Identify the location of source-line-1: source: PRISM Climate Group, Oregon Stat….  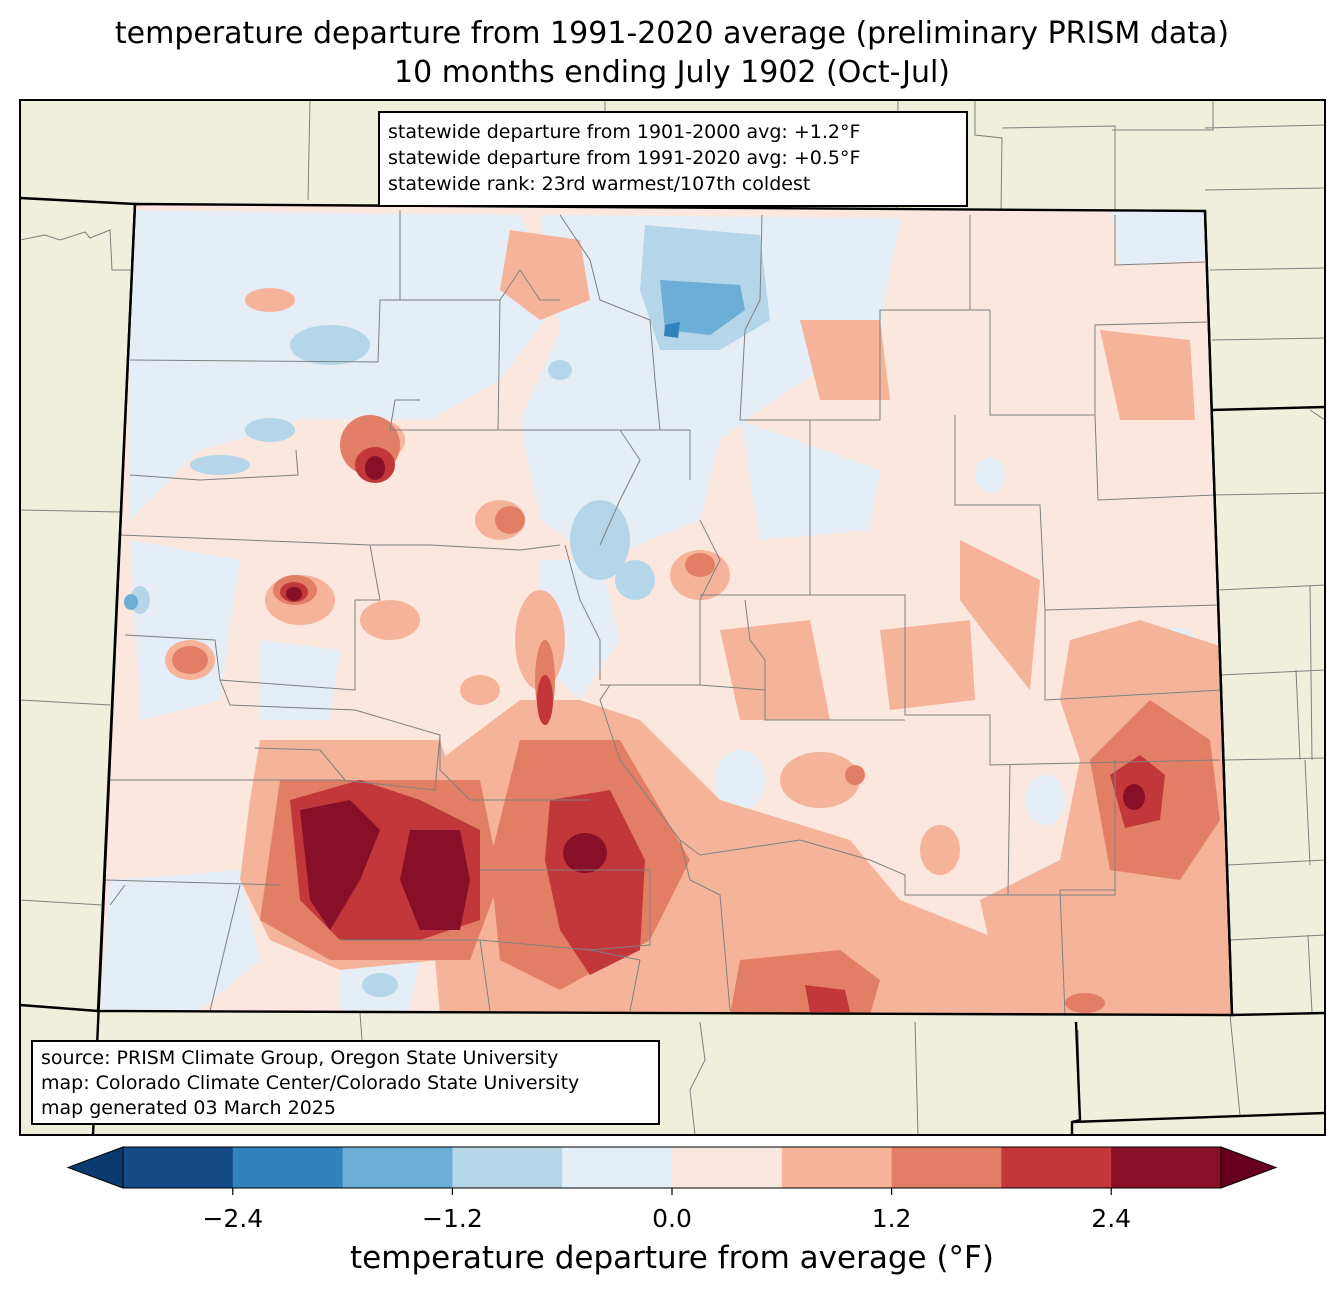
(300, 1058).